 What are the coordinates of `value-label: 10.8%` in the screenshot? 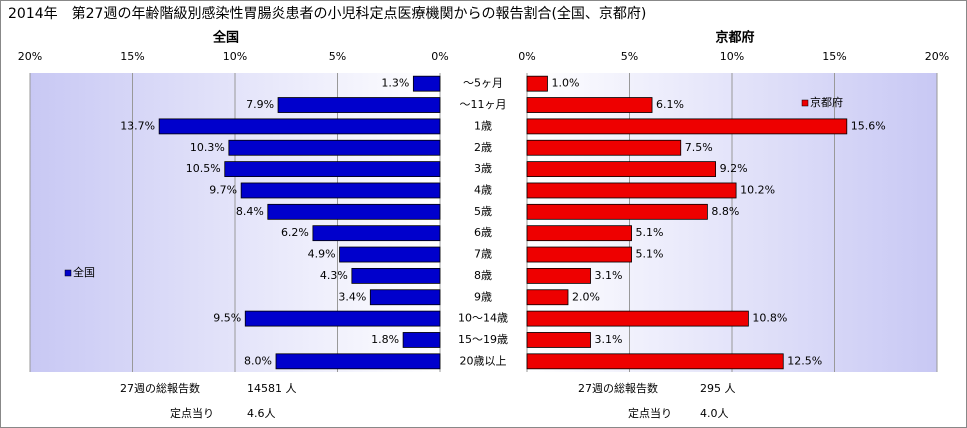 It's located at (769, 318).